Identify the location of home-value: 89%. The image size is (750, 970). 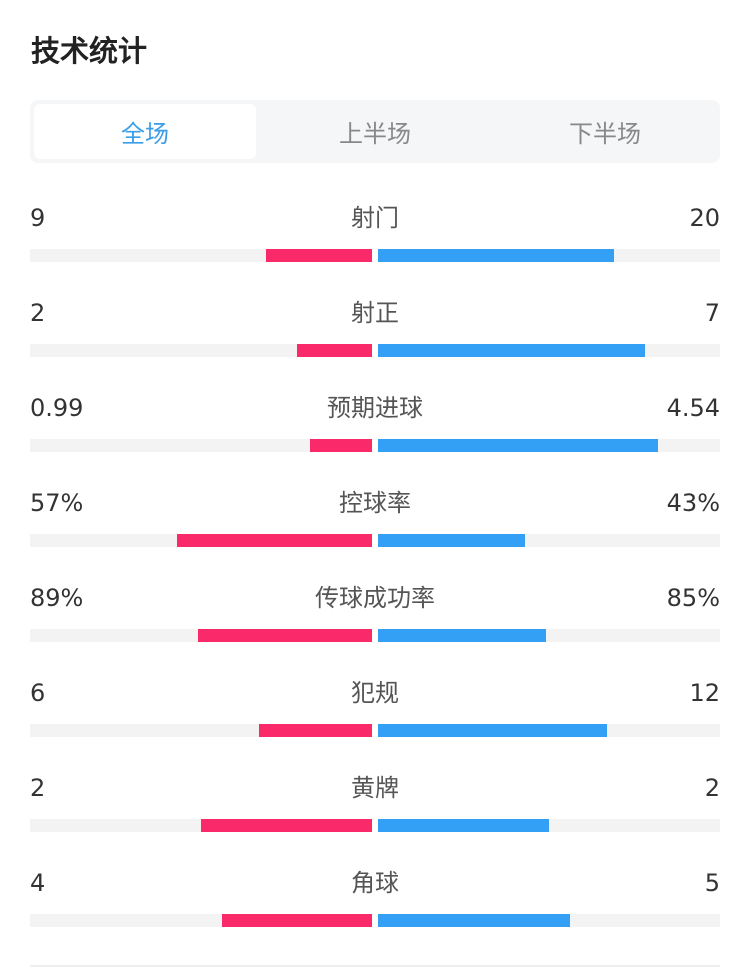
(57, 598).